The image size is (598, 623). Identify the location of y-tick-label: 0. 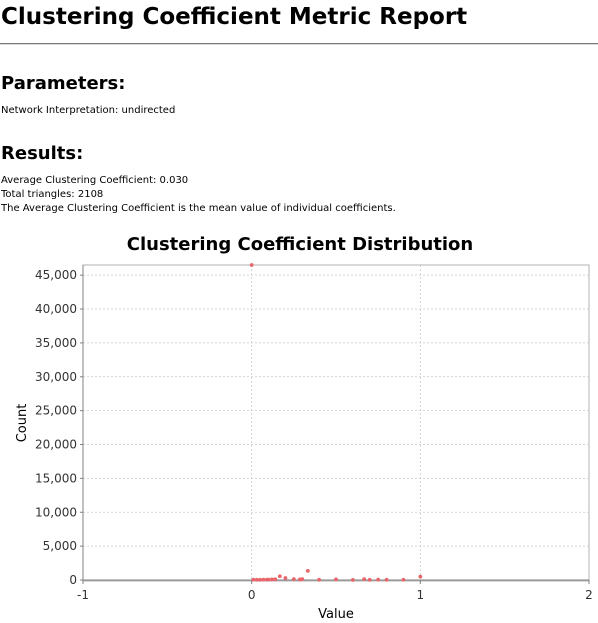
(73, 580).